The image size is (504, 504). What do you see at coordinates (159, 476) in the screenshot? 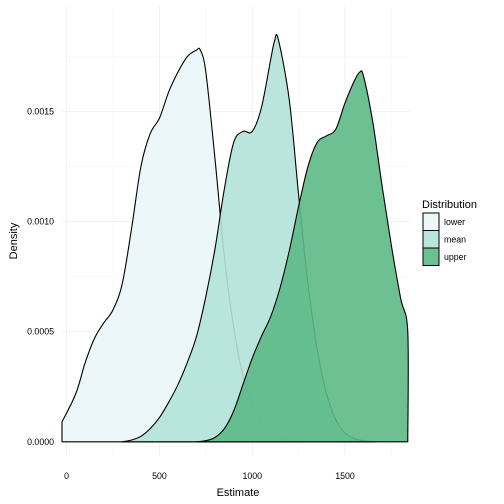
I see `x-tick-label: 500` at bounding box center [159, 476].